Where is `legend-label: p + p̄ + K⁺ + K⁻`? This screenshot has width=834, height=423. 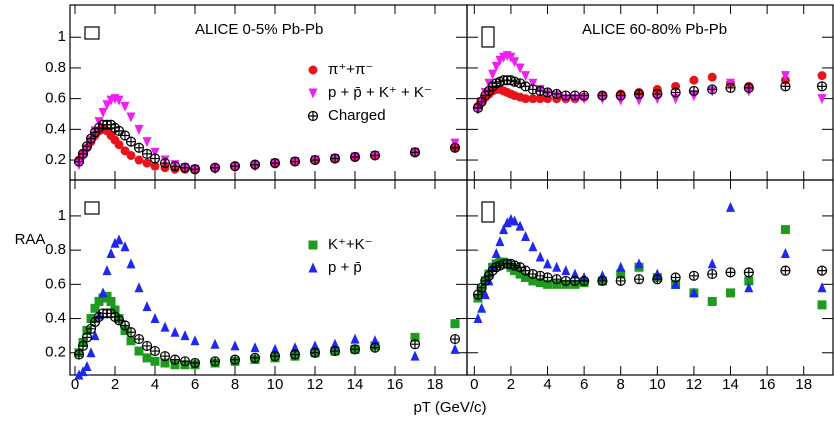 legend-label: p + p̄ + K⁺ + K⁻ is located at coordinates (380, 92).